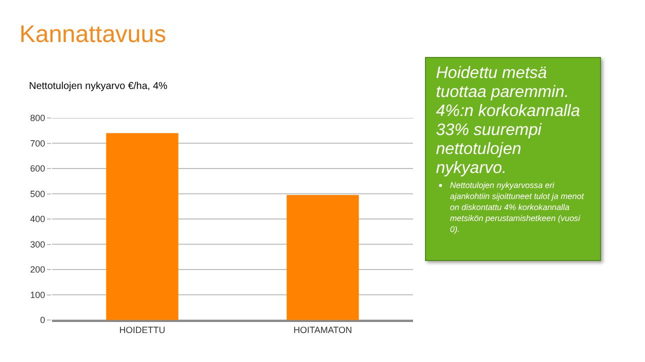 Image resolution: width=645 pixels, height=362 pixels. I want to click on chart-title: Kannattavuus, so click(92, 34).